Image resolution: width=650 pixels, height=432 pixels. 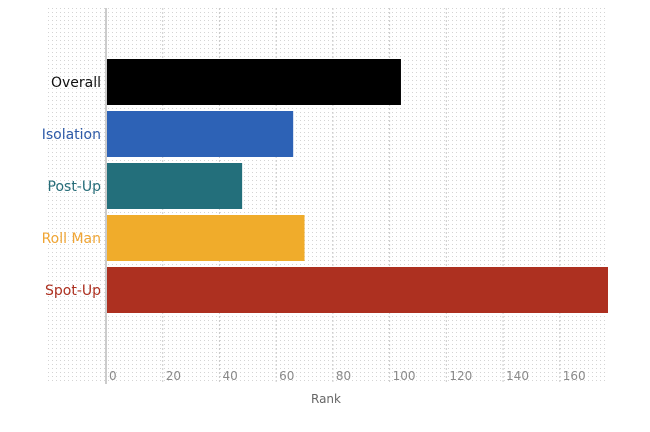 What do you see at coordinates (326, 399) in the screenshot?
I see `x-axis-title: Rank` at bounding box center [326, 399].